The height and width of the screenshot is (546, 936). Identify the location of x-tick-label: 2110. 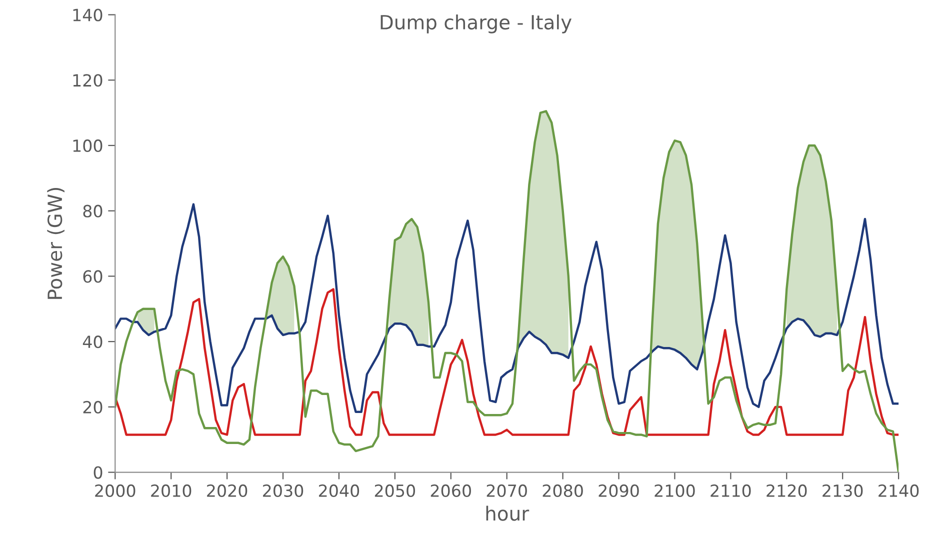
(730, 490).